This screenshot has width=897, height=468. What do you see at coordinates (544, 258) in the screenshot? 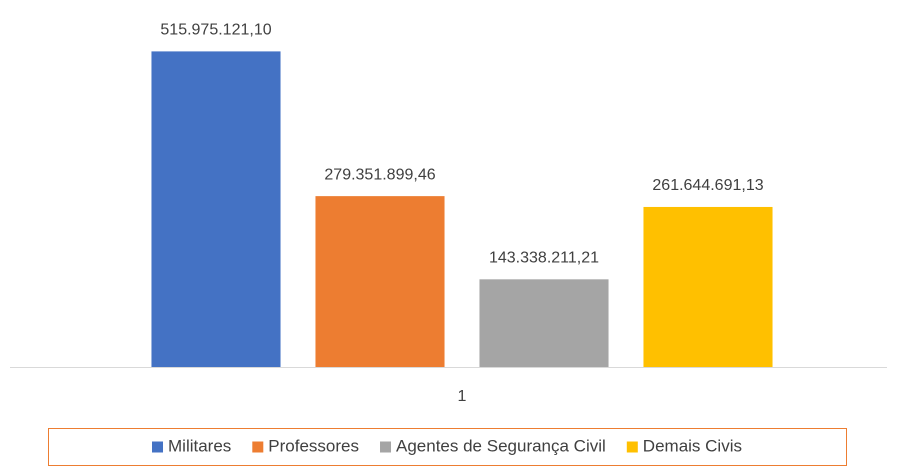
I see `data-label: 143.338.211,21` at bounding box center [544, 258].